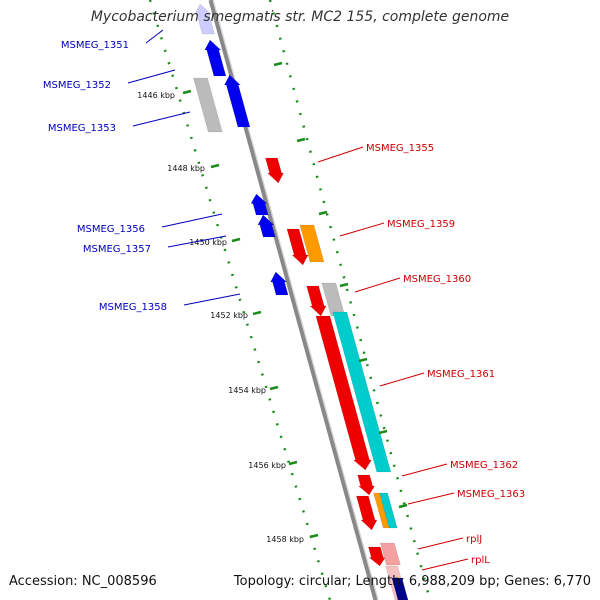 Image resolution: width=600 pixels, height=600 pixels. What do you see at coordinates (343, 393) in the screenshot?
I see `gene-msmeg-1361-feature` at bounding box center [343, 393].